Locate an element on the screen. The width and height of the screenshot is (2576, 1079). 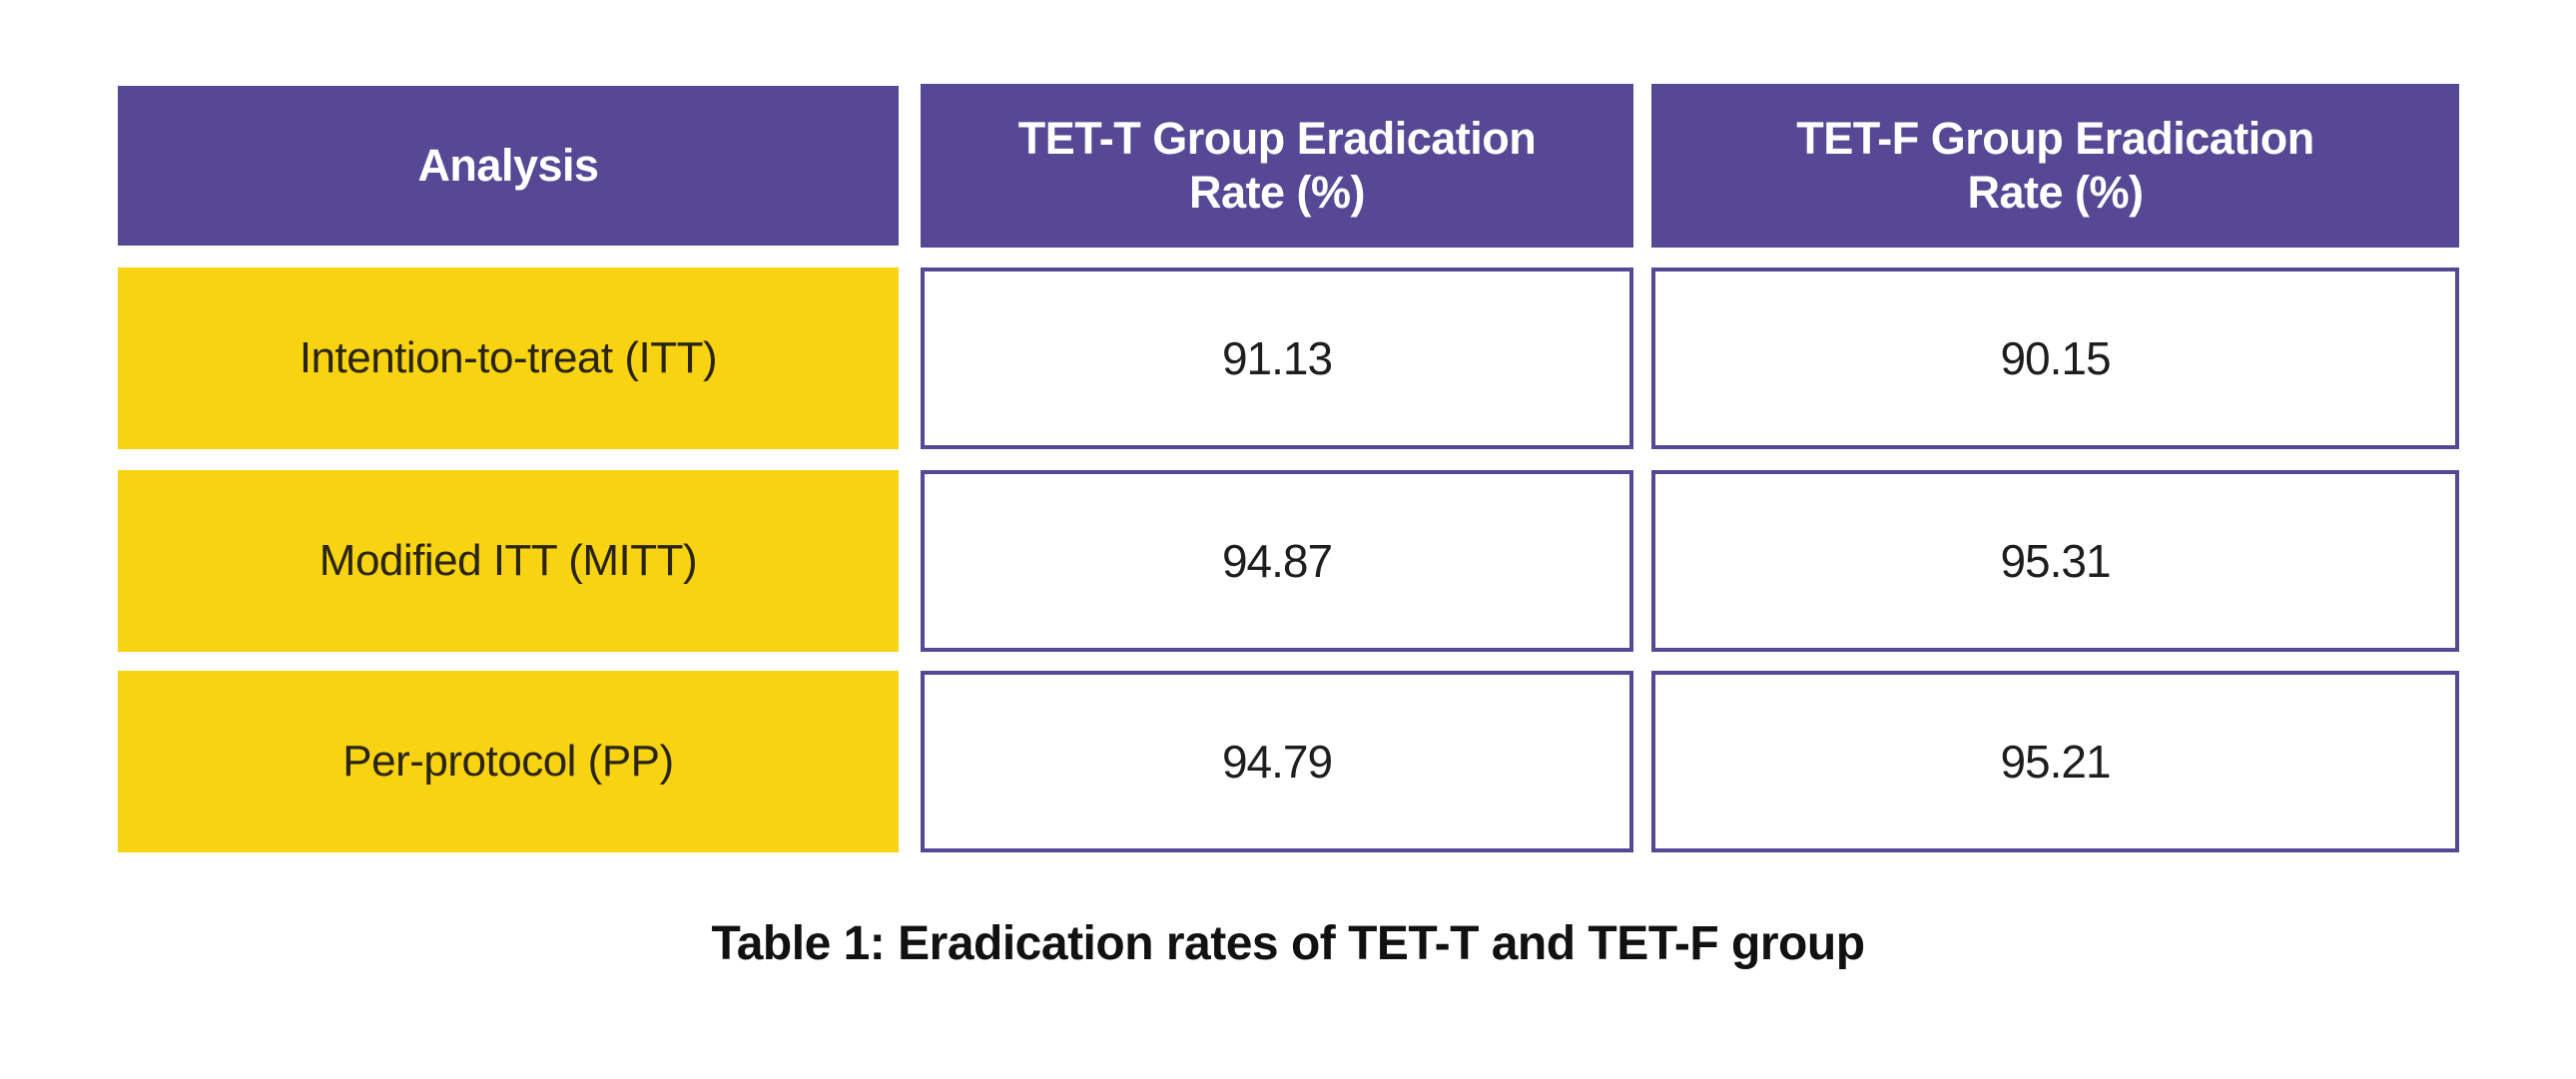
analysis-pp: Per-protocol (PP) is located at coordinates (508, 762).